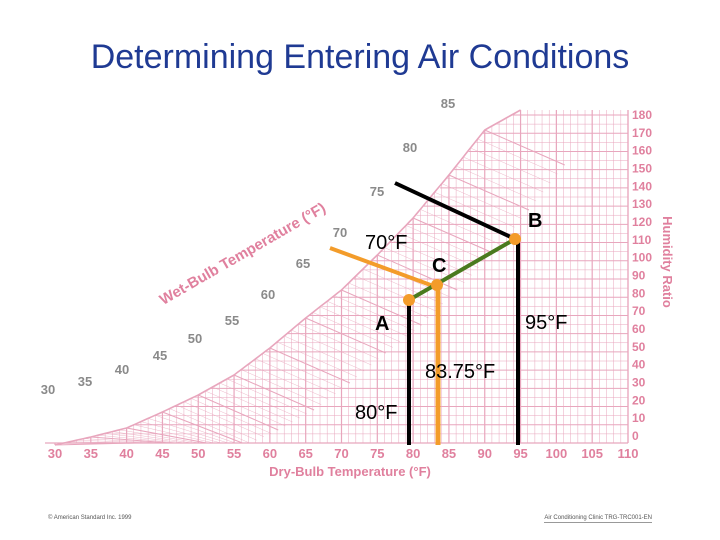 This screenshot has width=720, height=540. I want to click on wet-bulb-tick-label: 55, so click(232, 320).